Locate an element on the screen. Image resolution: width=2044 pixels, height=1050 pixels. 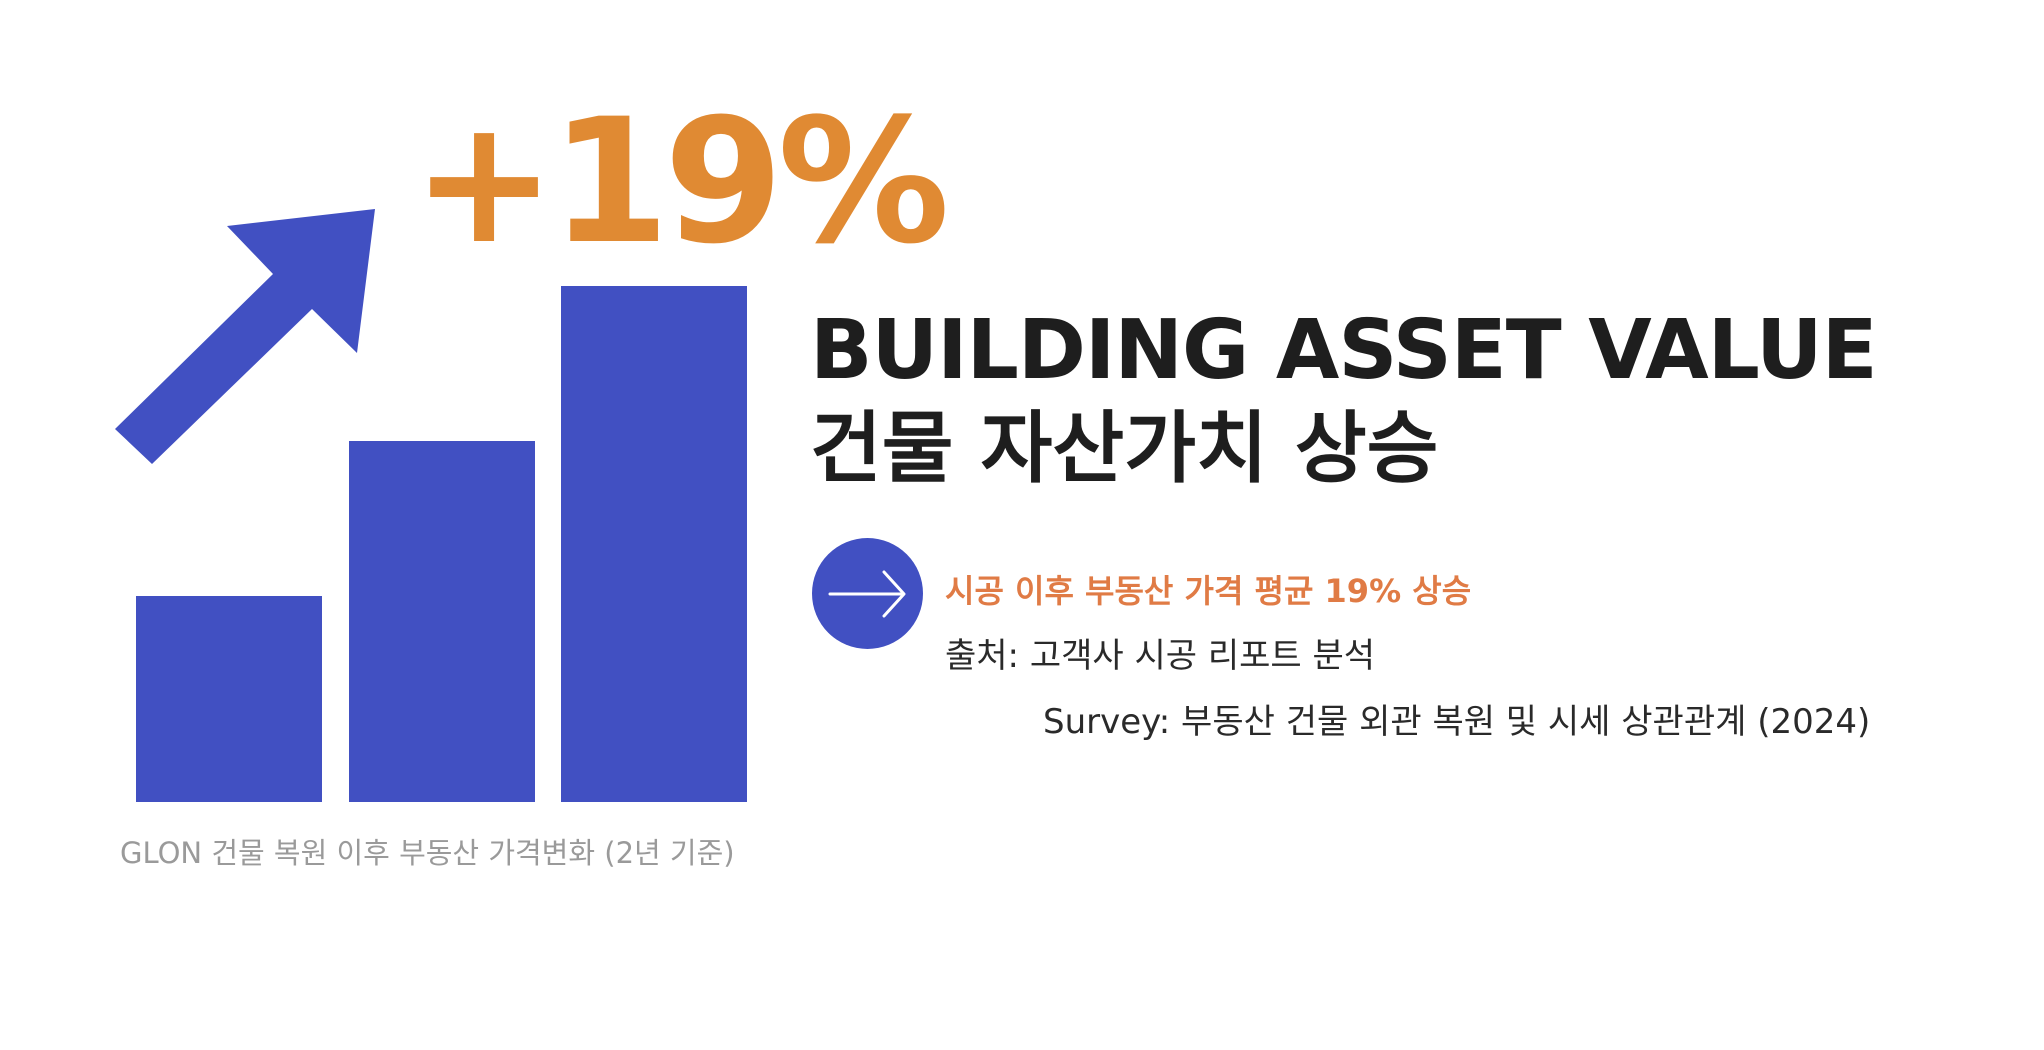
title-korean: 건물 자산가치 상승 is located at coordinates (1124, 449).